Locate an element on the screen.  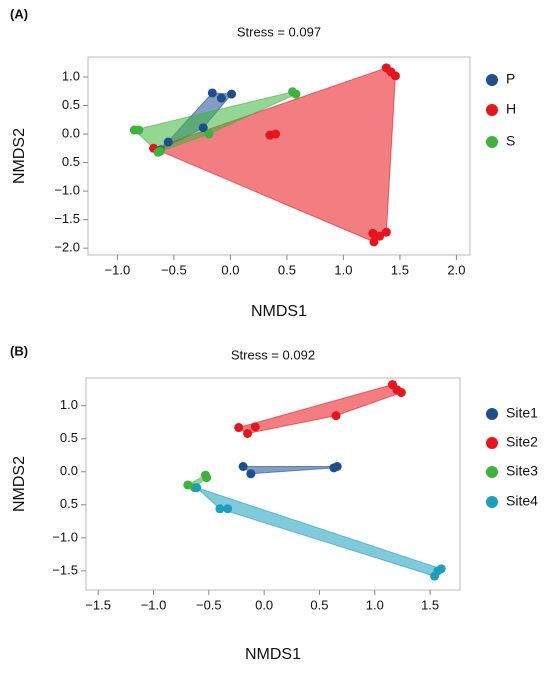
y-tick-label: −2.0 is located at coordinates (67, 247).